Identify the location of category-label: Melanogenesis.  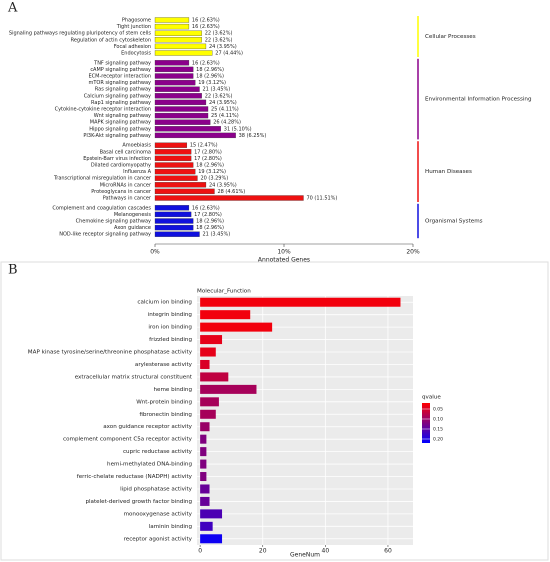
(133, 215).